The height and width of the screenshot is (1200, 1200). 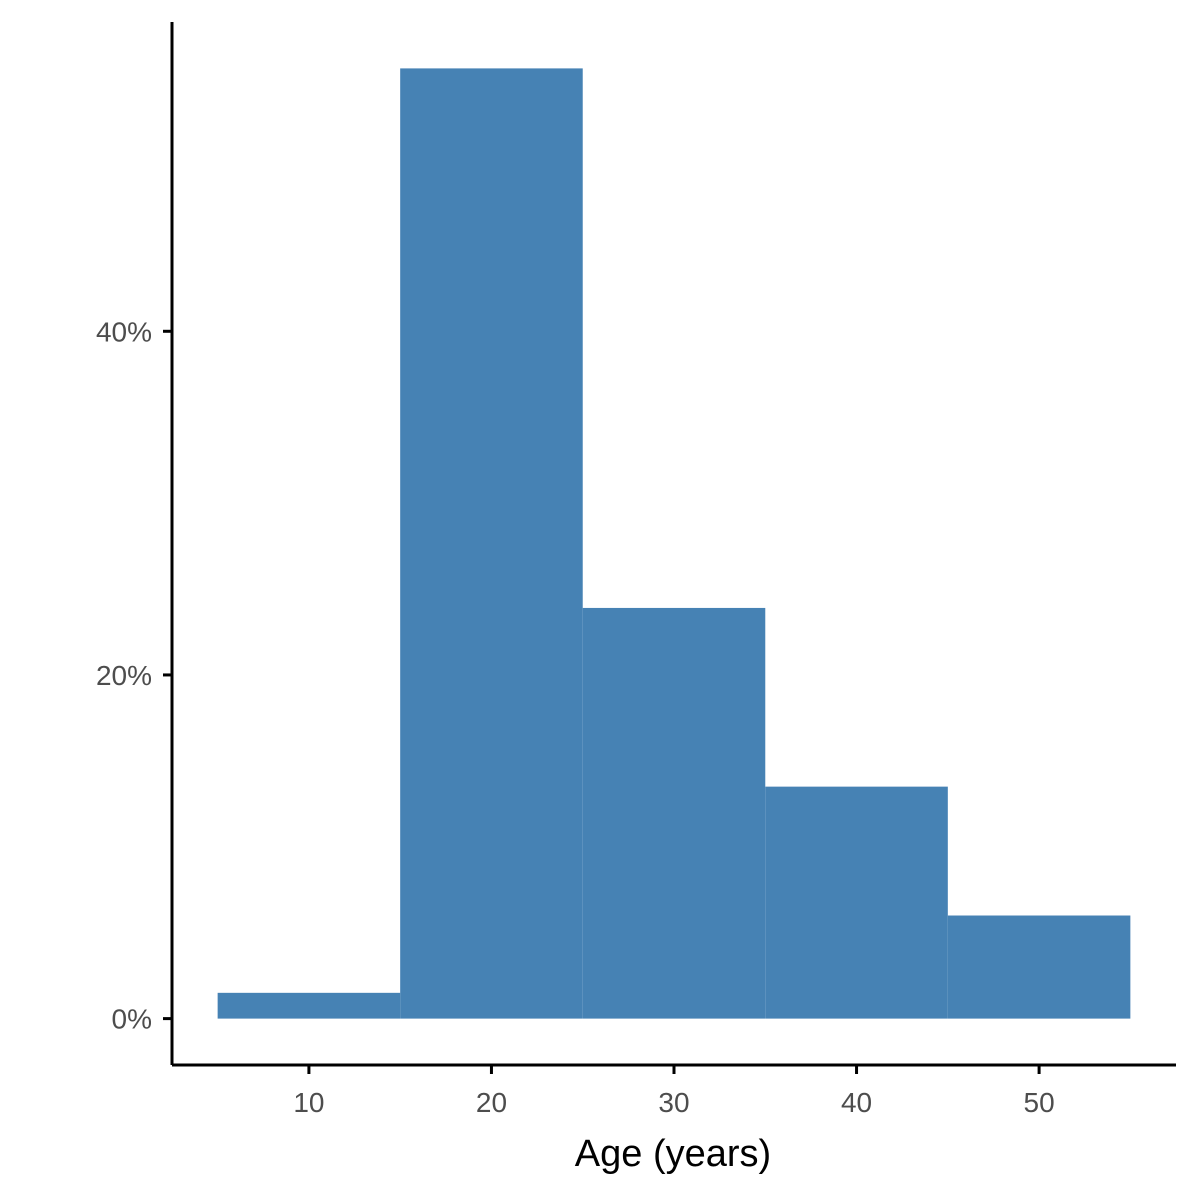 What do you see at coordinates (135, 543) in the screenshot?
I see `y-axis: 0% 20% 40%` at bounding box center [135, 543].